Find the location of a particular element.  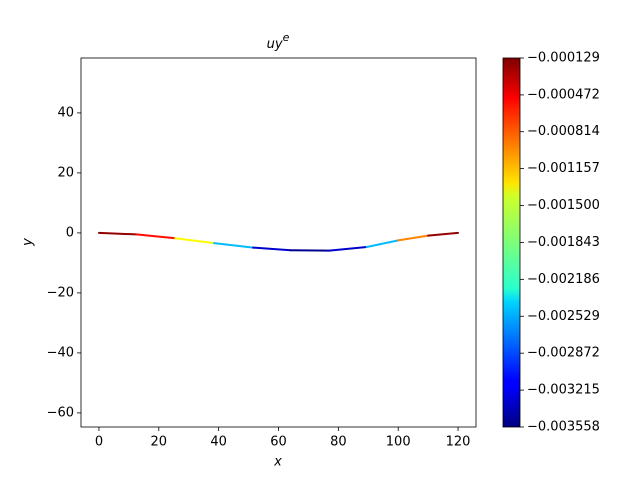

colorbar-tick-label: −0.001157 is located at coordinates (563, 168).